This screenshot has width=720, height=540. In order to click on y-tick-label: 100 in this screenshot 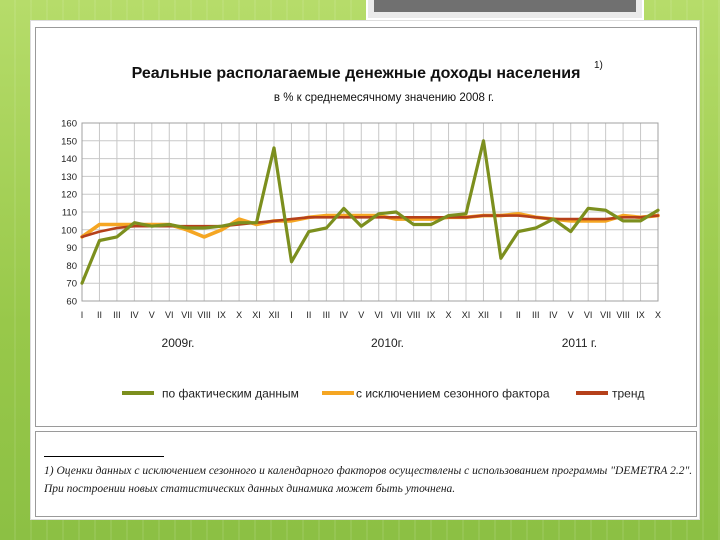, I will do `click(69, 230)`.